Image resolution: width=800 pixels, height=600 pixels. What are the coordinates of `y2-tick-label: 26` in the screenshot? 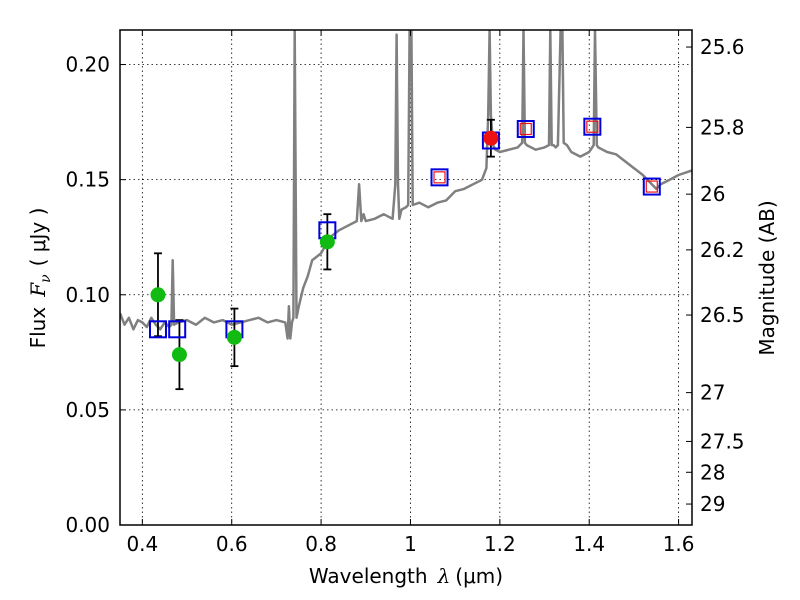 It's located at (712, 194).